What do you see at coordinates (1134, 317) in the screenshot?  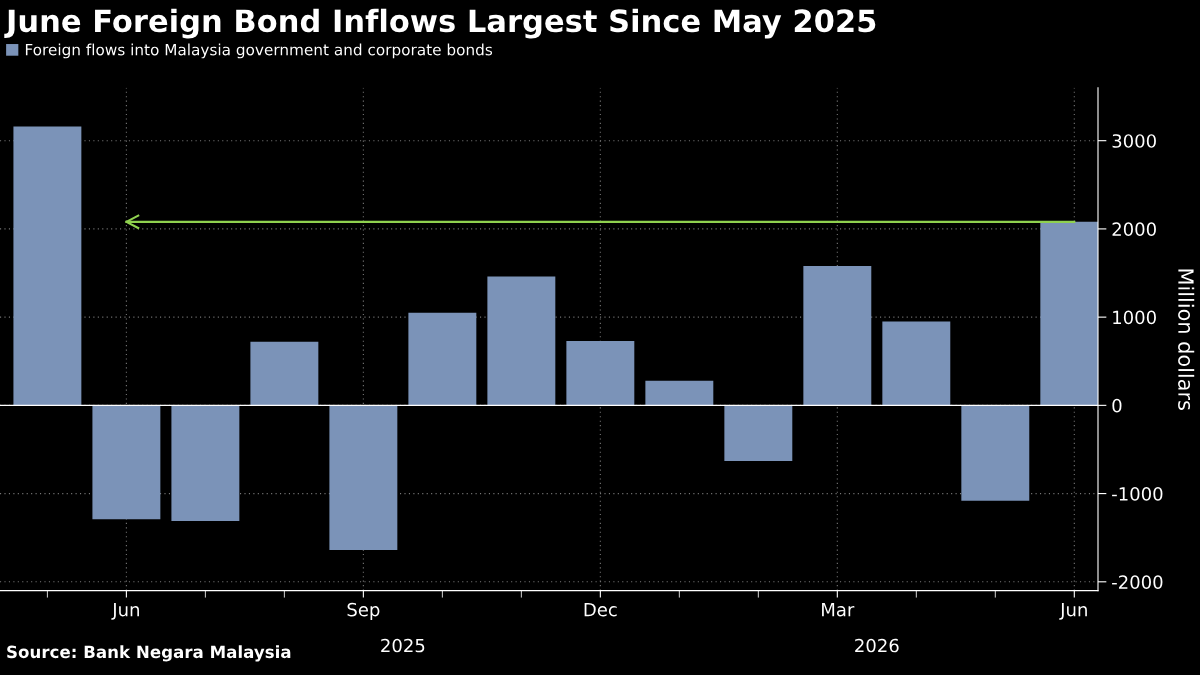 I see `y-tick-label: 1000` at bounding box center [1134, 317].